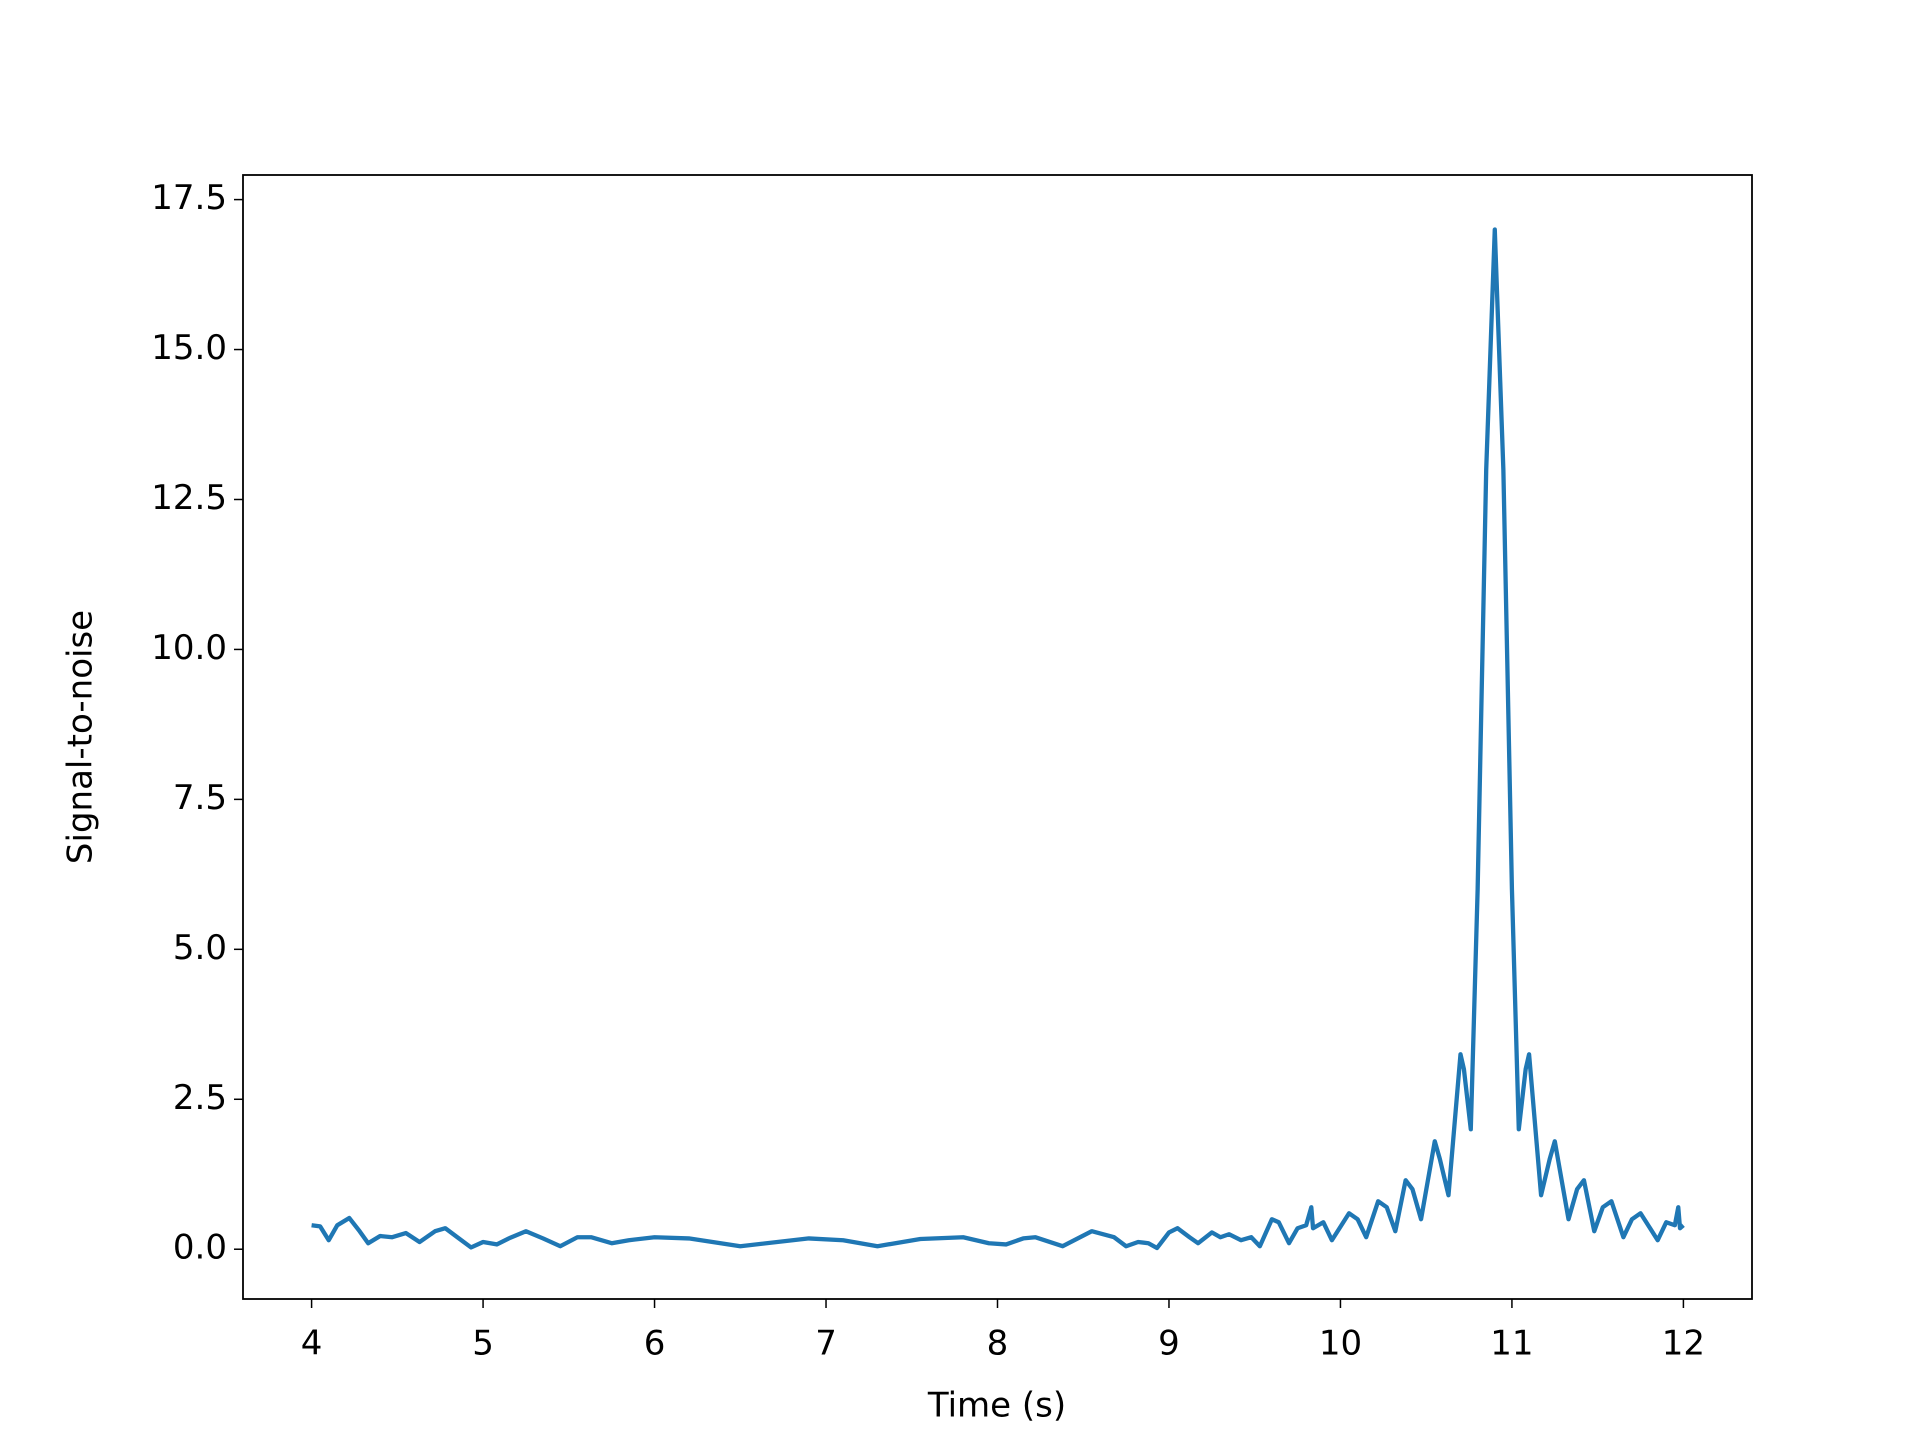 This screenshot has height=1440, width=1920. I want to click on x-axis-label: Time (s), so click(996, 1406).